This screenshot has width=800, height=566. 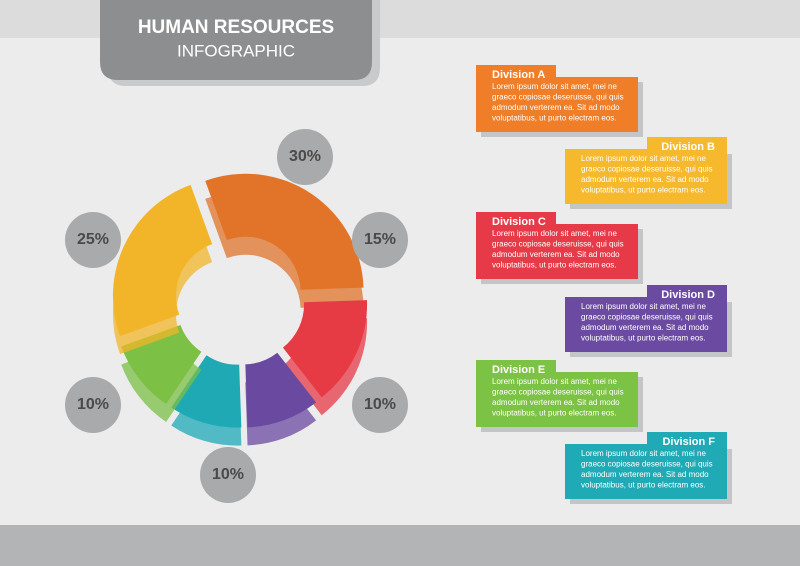 I want to click on division-name: Division A, so click(x=518, y=75).